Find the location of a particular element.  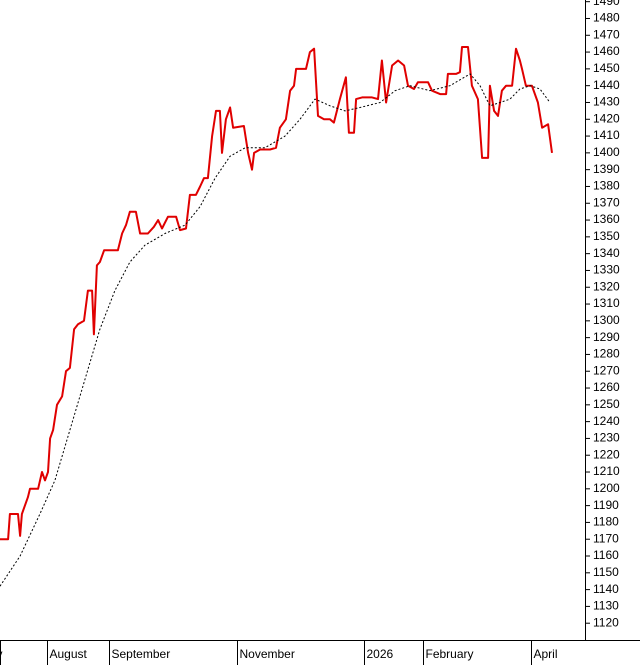

y-tick-label: 1420 is located at coordinates (606, 118).